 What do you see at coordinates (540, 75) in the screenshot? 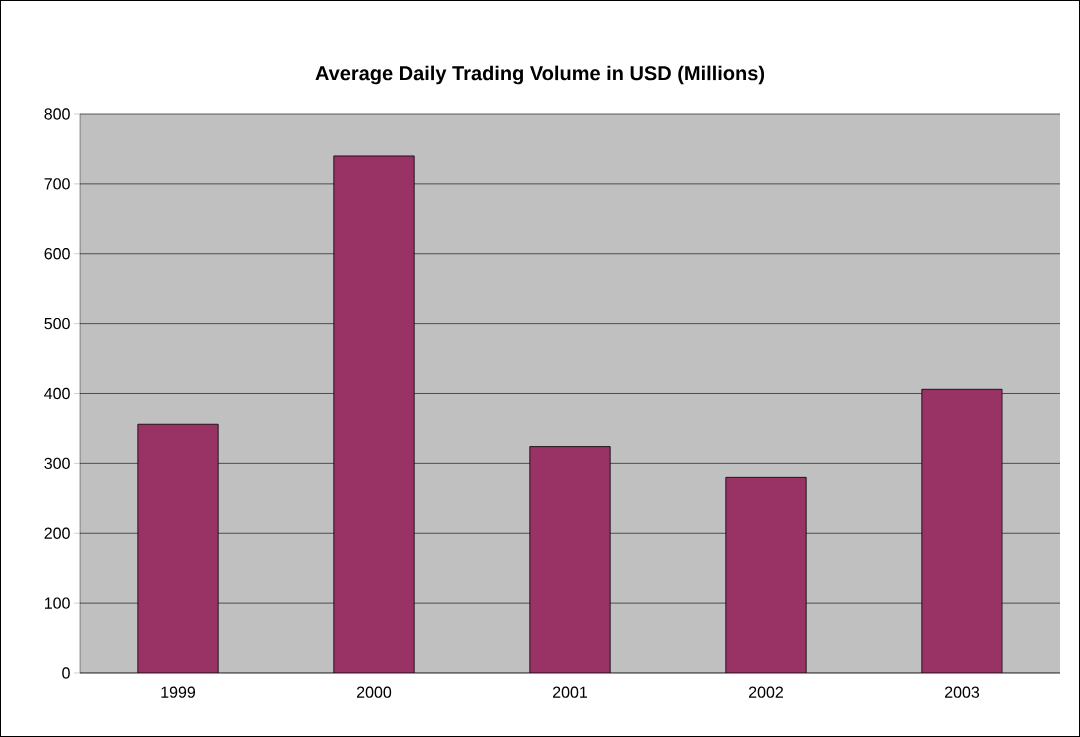
I see `chart-title: Average Daily Trading Volume in USD (Millions)` at bounding box center [540, 75].